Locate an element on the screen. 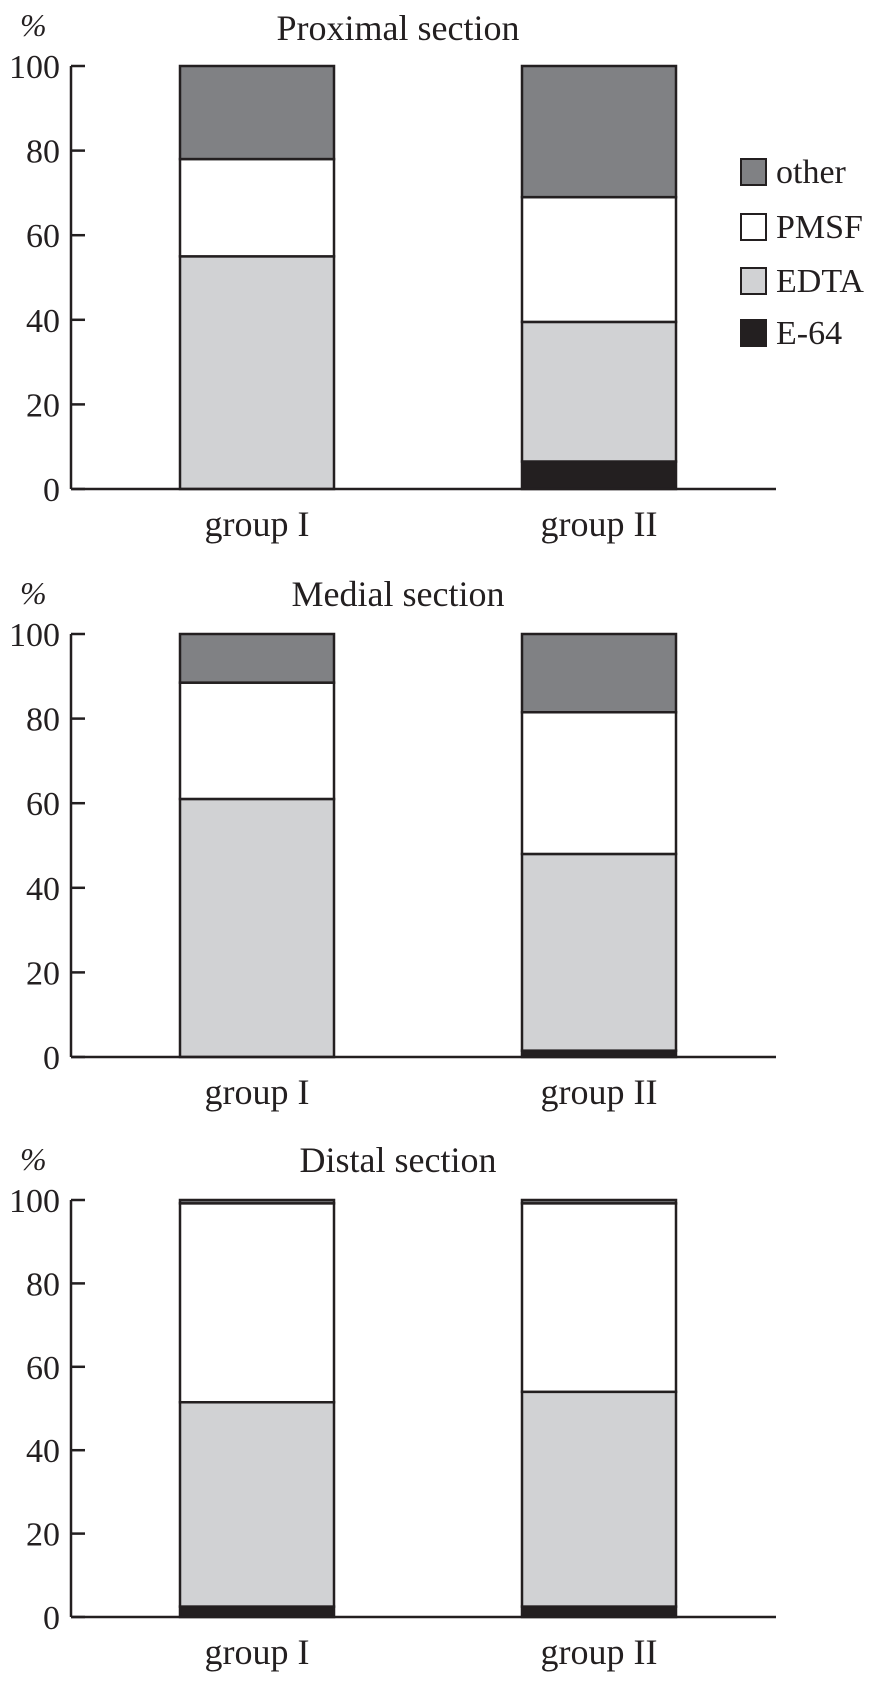 This screenshot has width=892, height=1681. legend-swatch-other is located at coordinates (753, 172).